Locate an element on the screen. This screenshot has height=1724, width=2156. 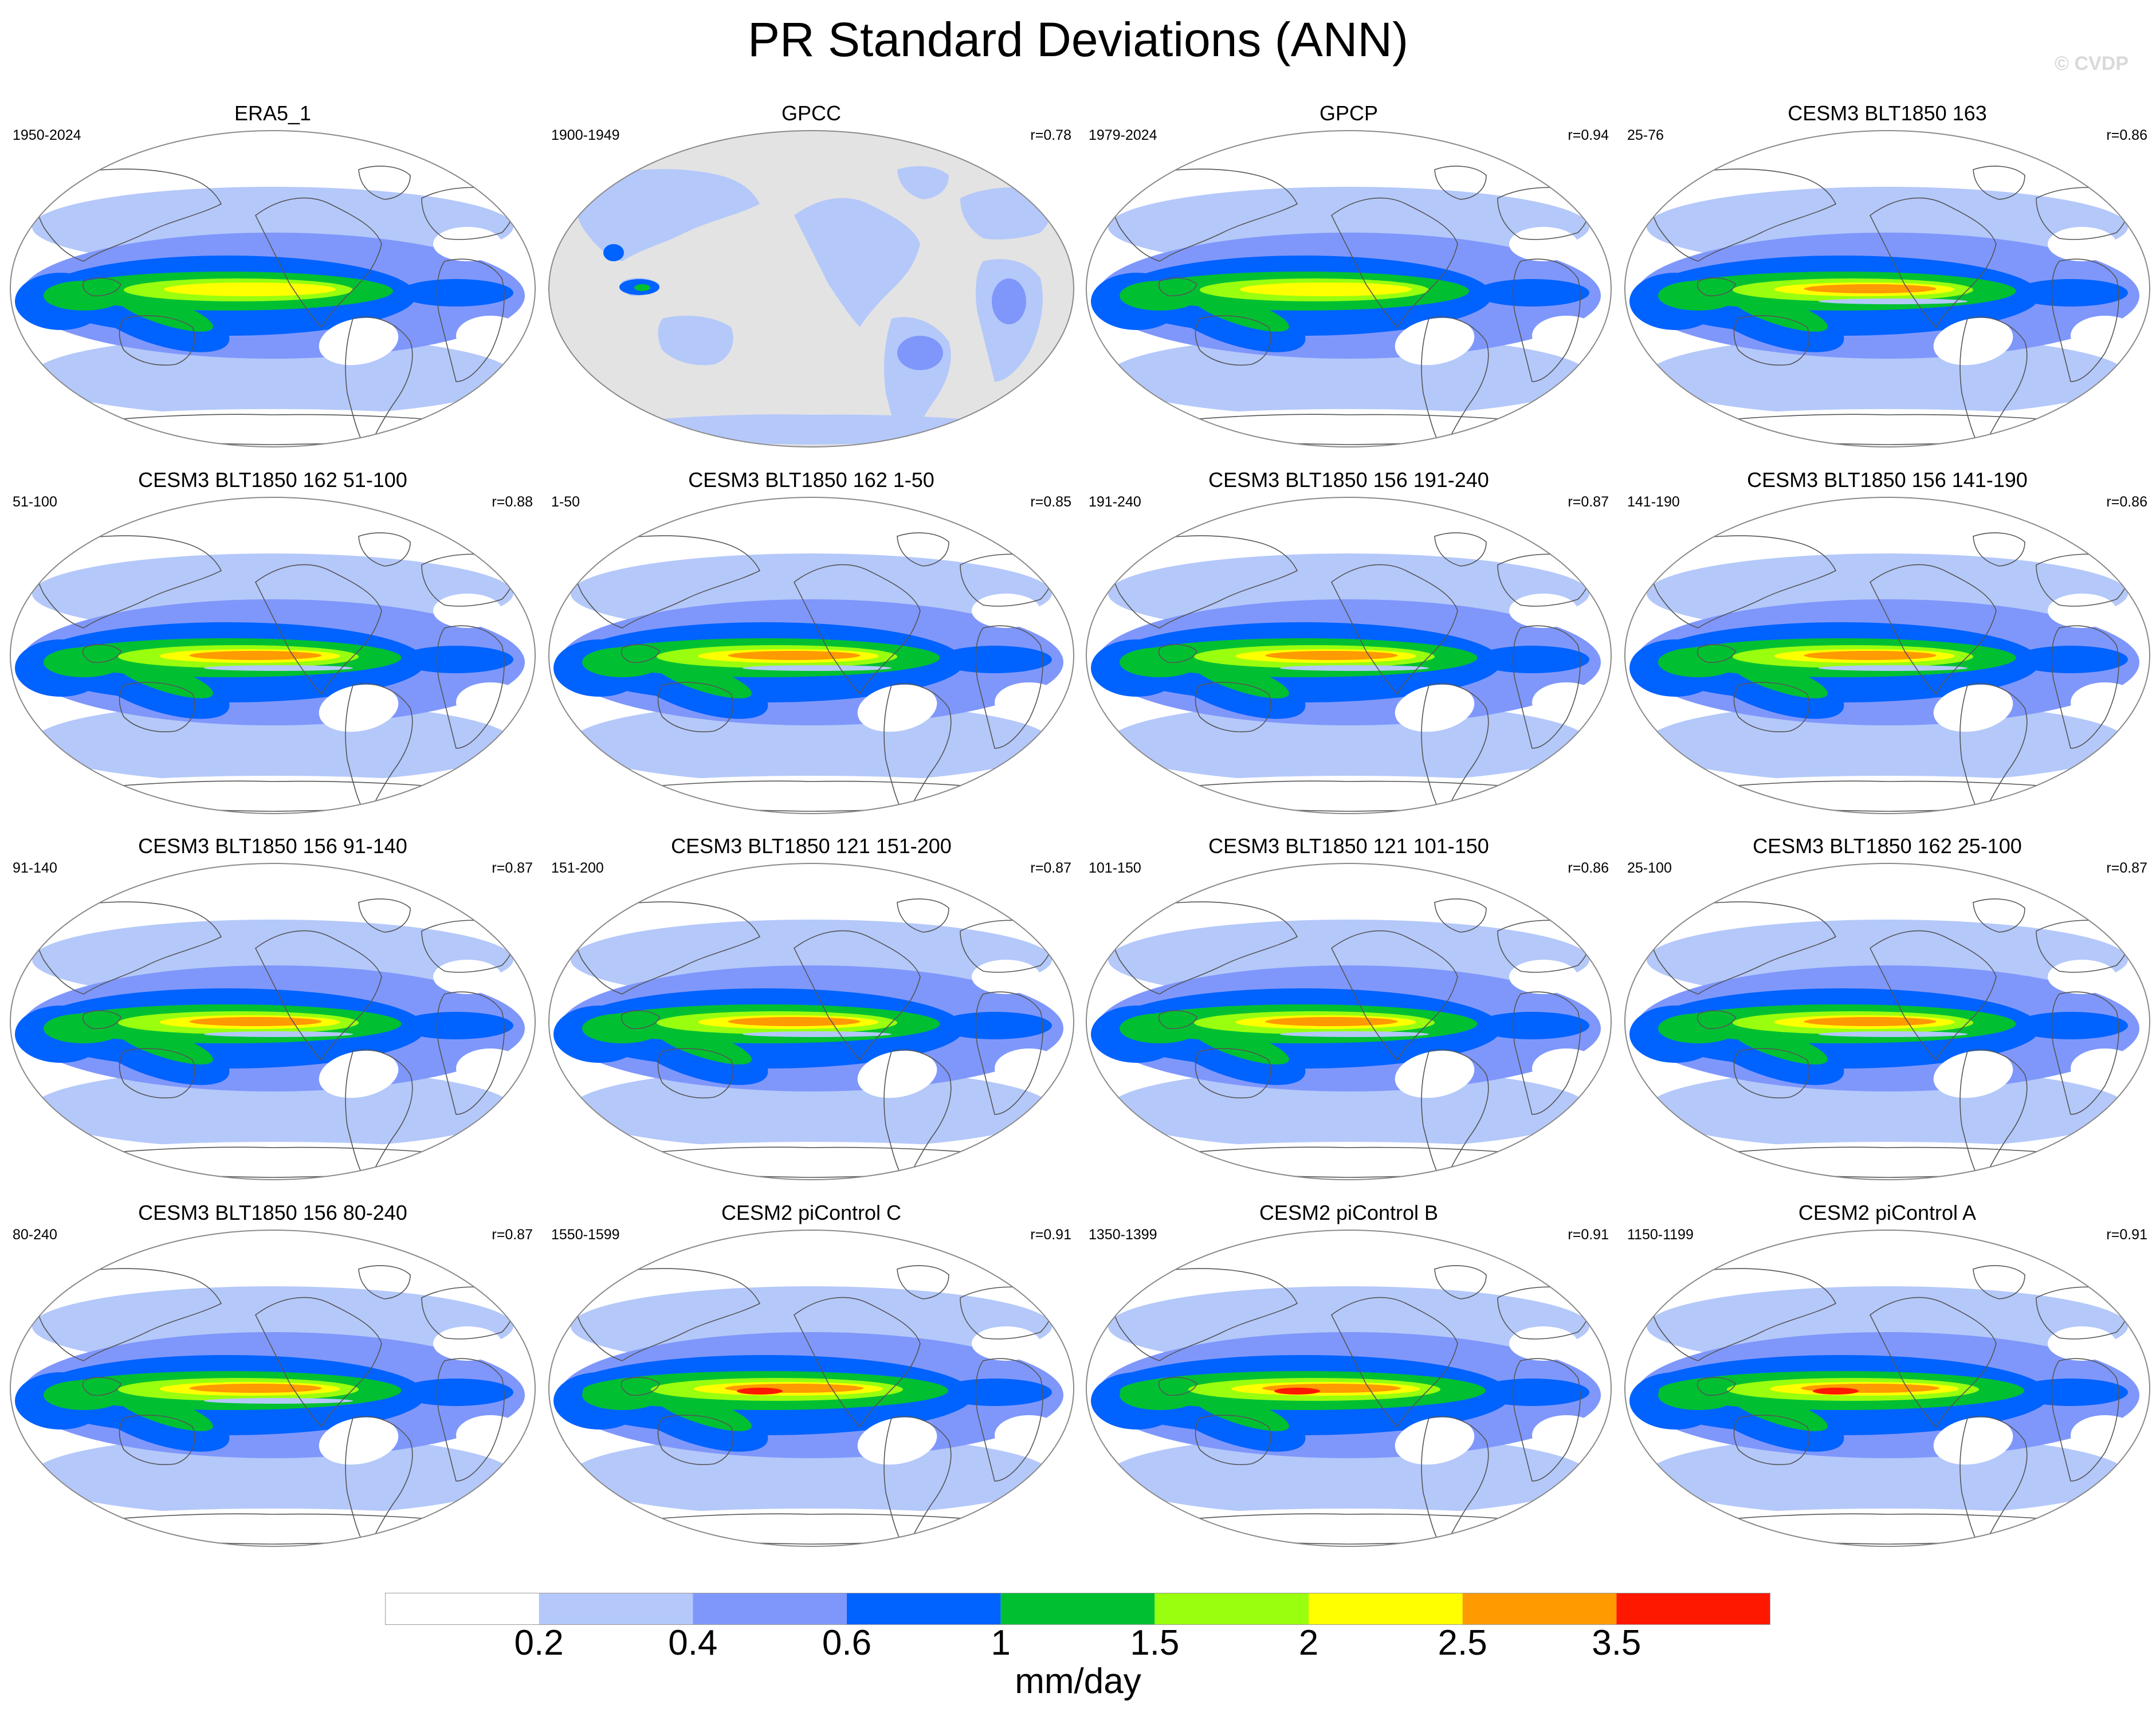
colorbar-swatch is located at coordinates (770, 1609).